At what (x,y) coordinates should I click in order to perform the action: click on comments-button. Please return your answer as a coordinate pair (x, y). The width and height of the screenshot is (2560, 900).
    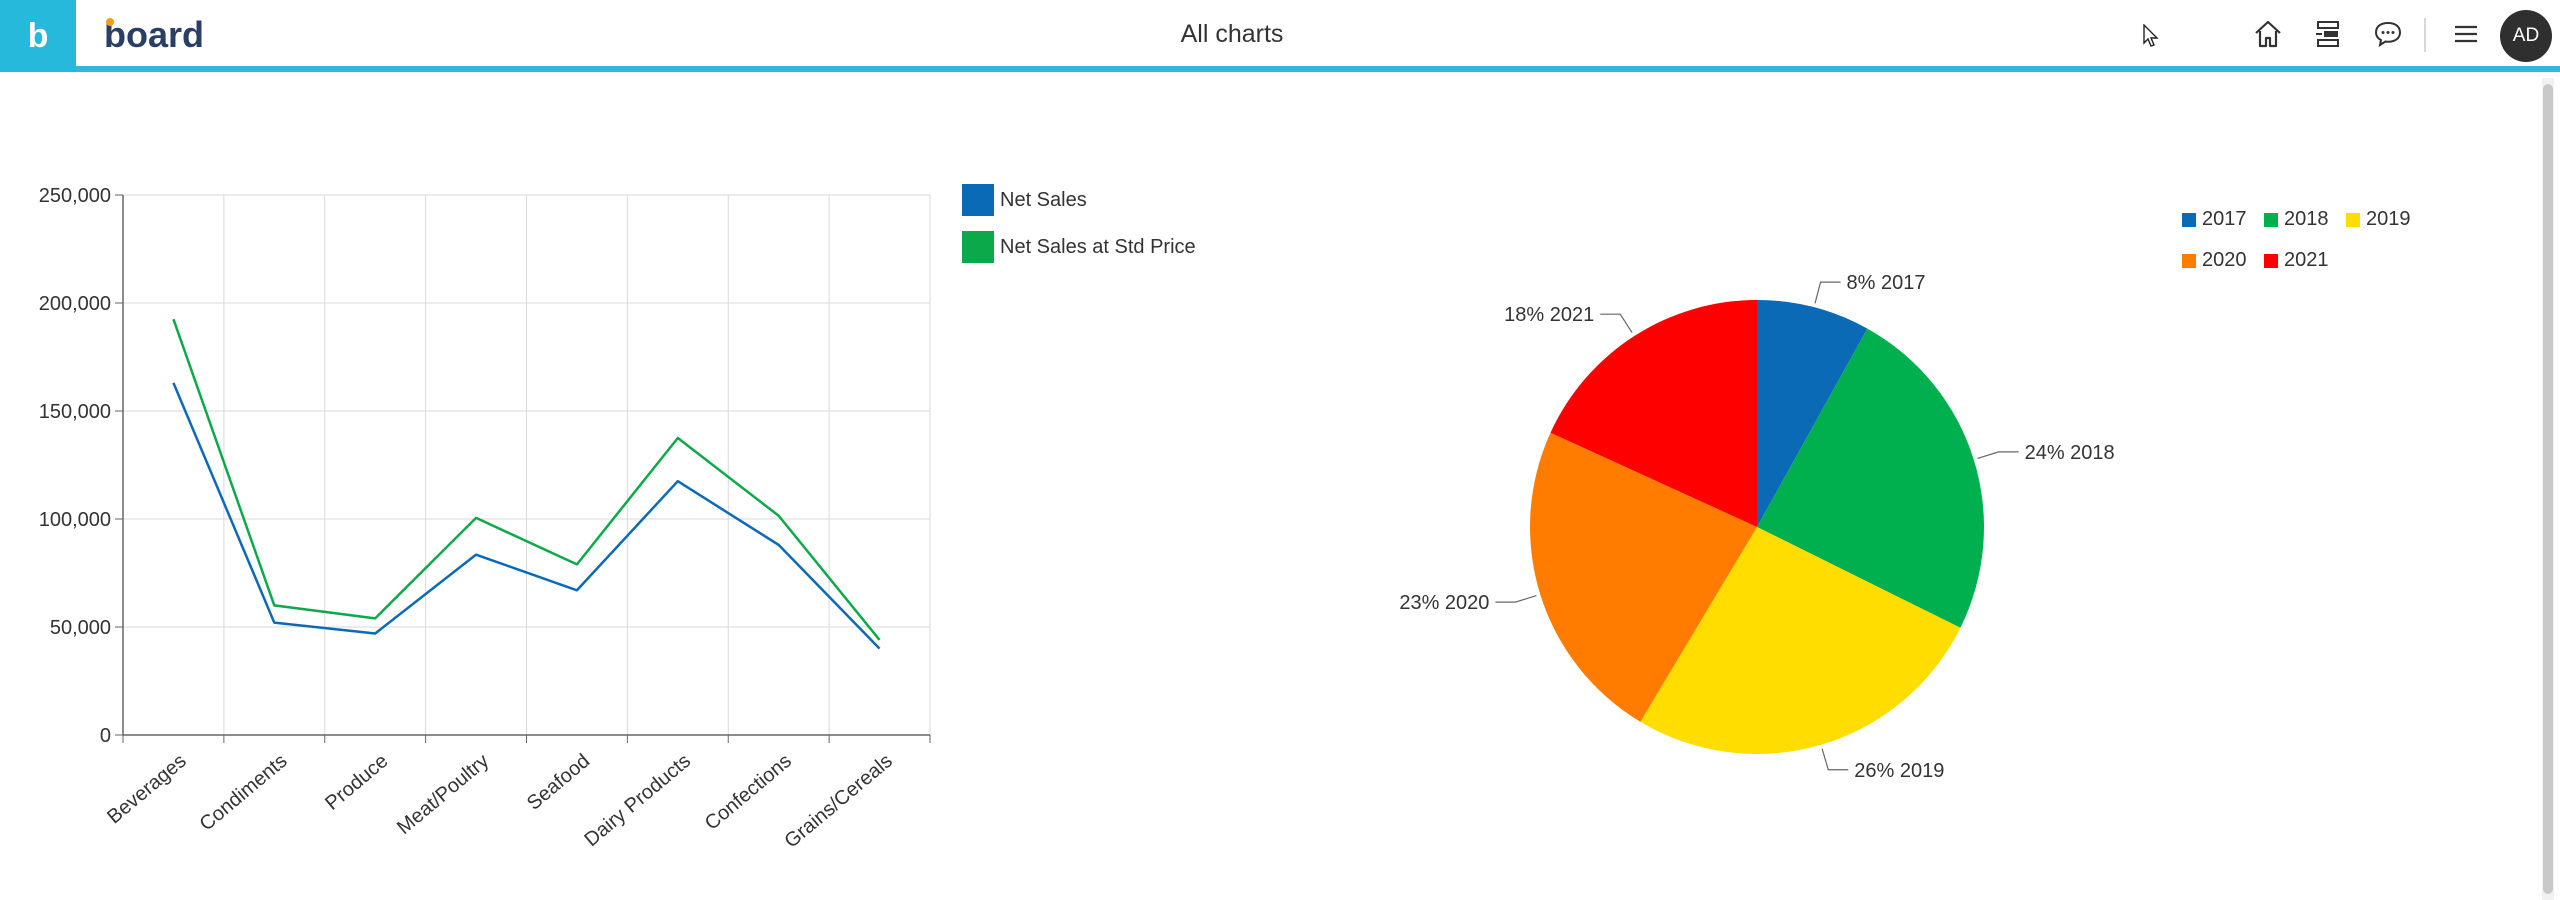
    Looking at the image, I should click on (2388, 34).